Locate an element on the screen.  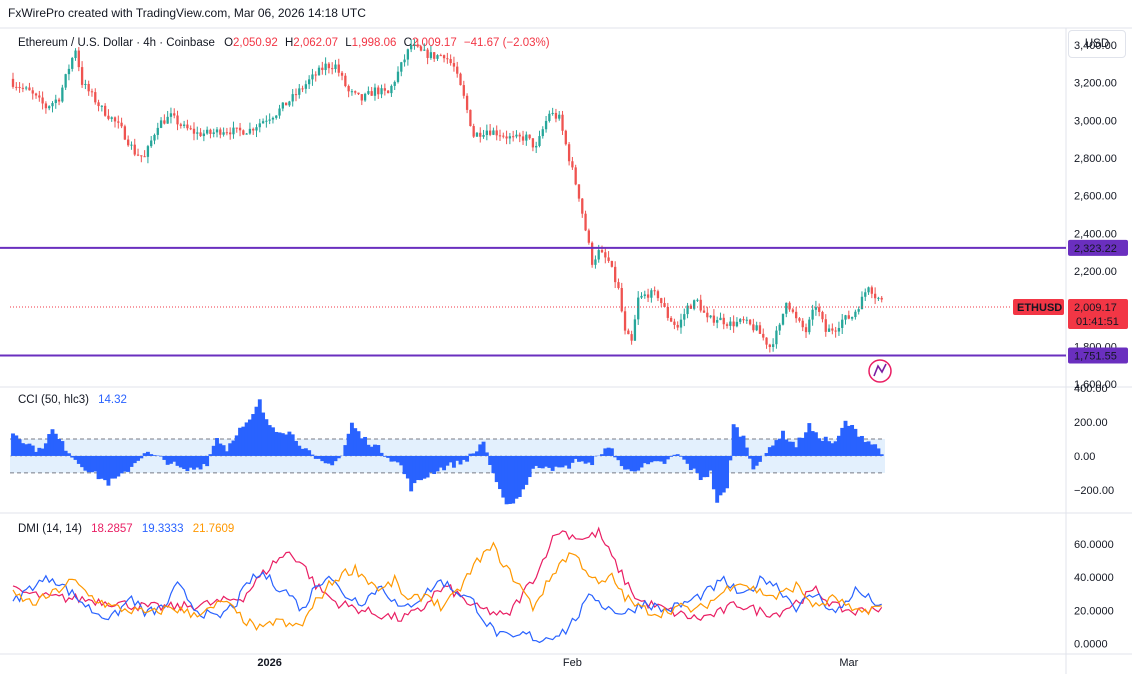
cci-tick-label: −200.00 is located at coordinates (1094, 491).